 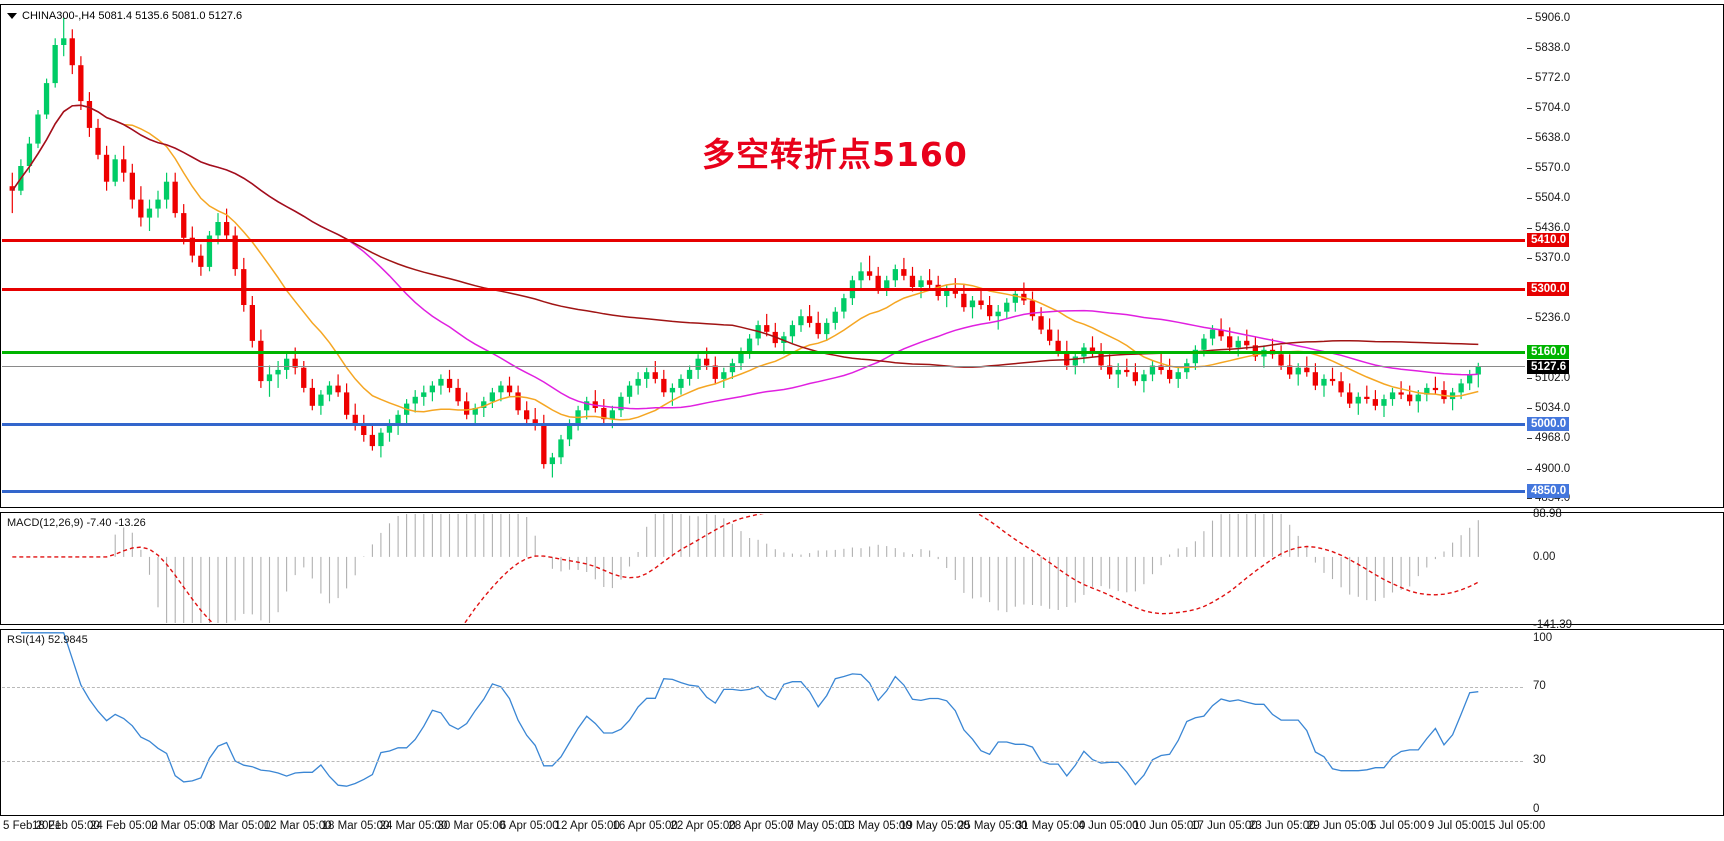 I want to click on macd-tick--141.39: -141.39, so click(x=1553, y=625).